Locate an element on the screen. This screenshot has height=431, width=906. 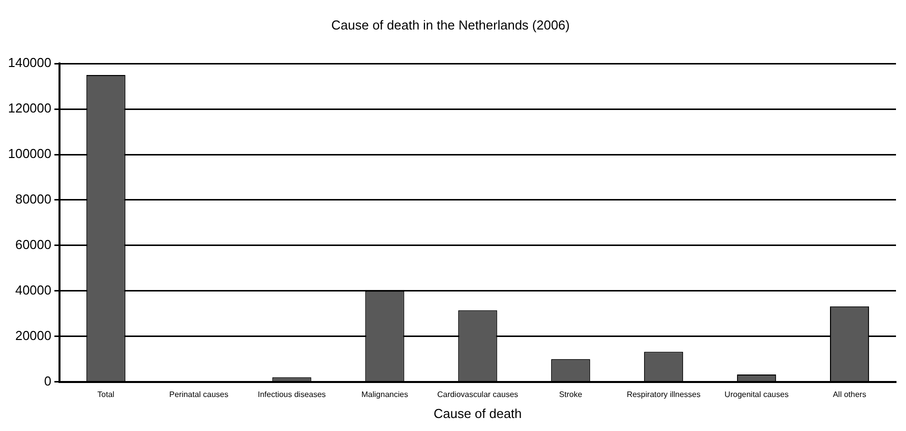
x-tick-label: Respiratory illnesses is located at coordinates (663, 394).